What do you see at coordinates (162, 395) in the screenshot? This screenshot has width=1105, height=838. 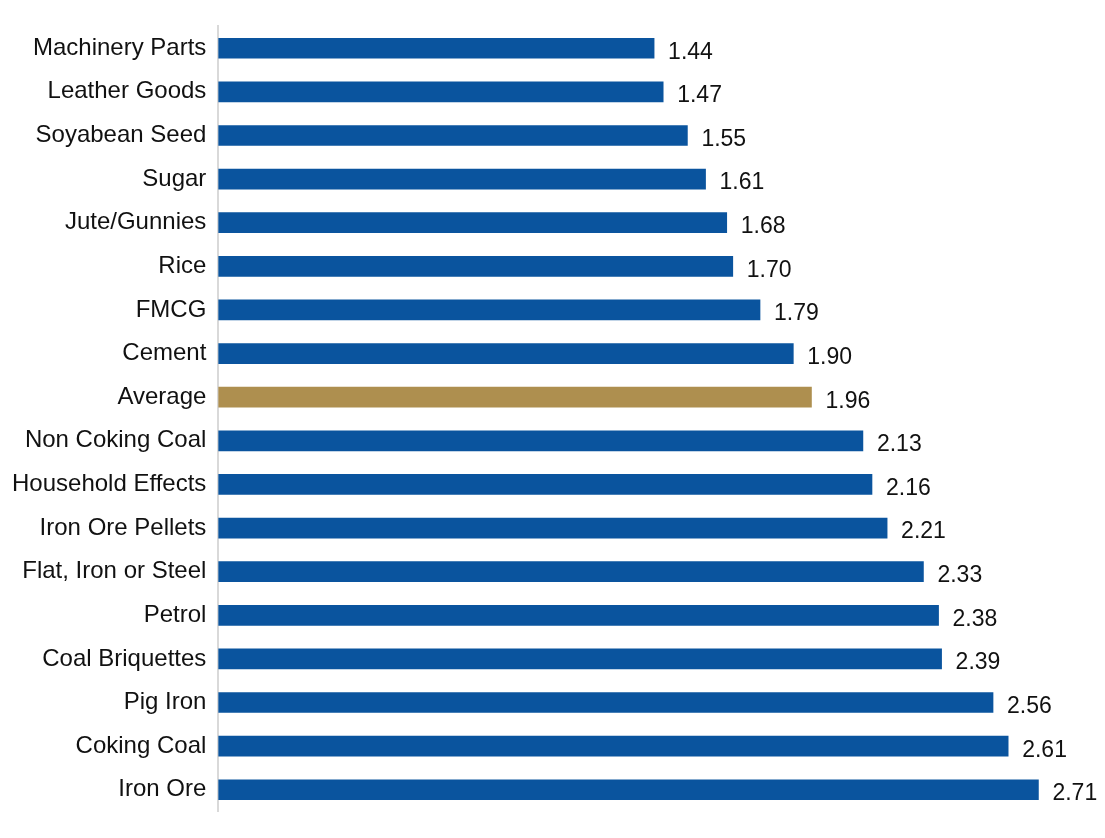 I see `y-tick-label: Average` at bounding box center [162, 395].